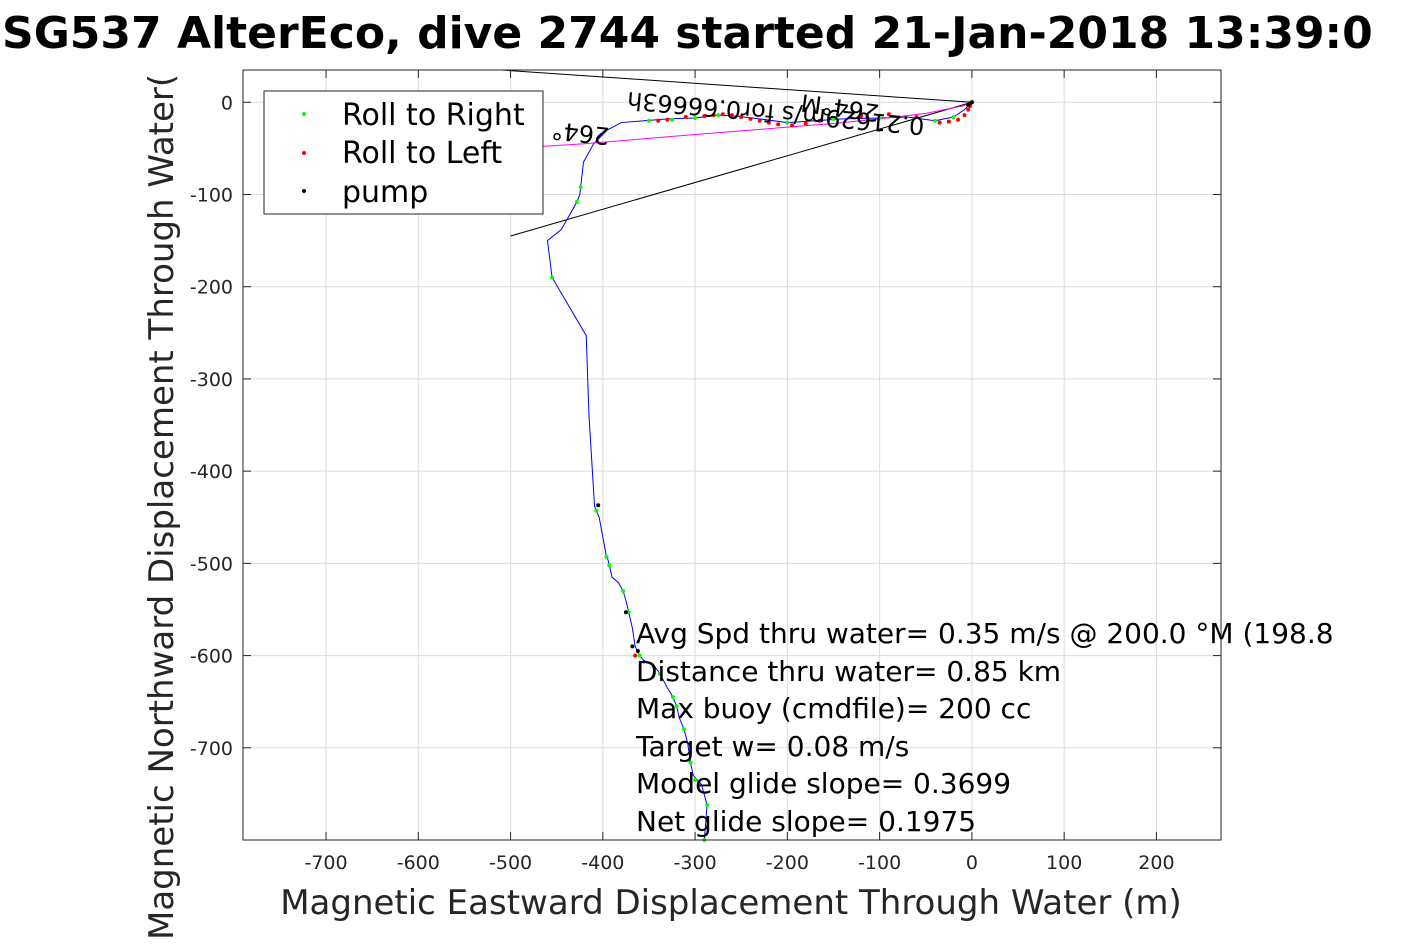 This screenshot has width=1417, height=945. What do you see at coordinates (211, 380) in the screenshot?
I see `y-tick-label: -300` at bounding box center [211, 380].